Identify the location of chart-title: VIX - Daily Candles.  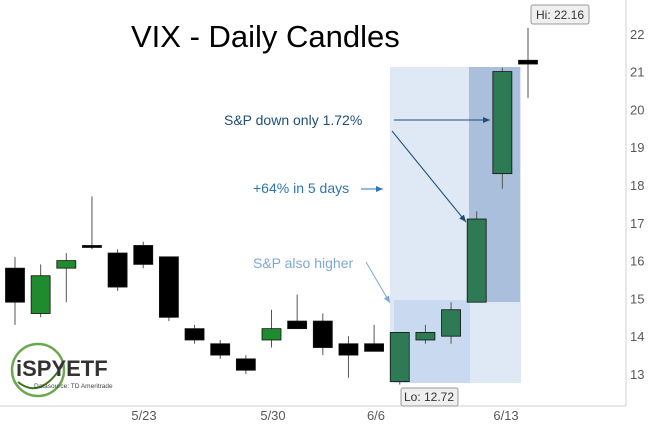
(265, 36).